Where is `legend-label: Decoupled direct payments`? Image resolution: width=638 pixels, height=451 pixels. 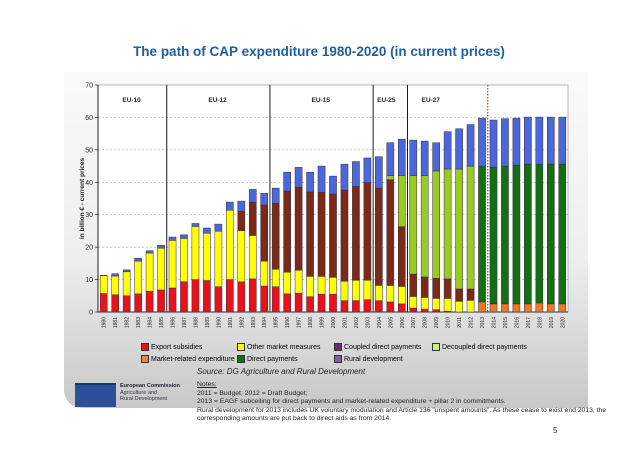
legend-label: Decoupled direct payments is located at coordinates (484, 347).